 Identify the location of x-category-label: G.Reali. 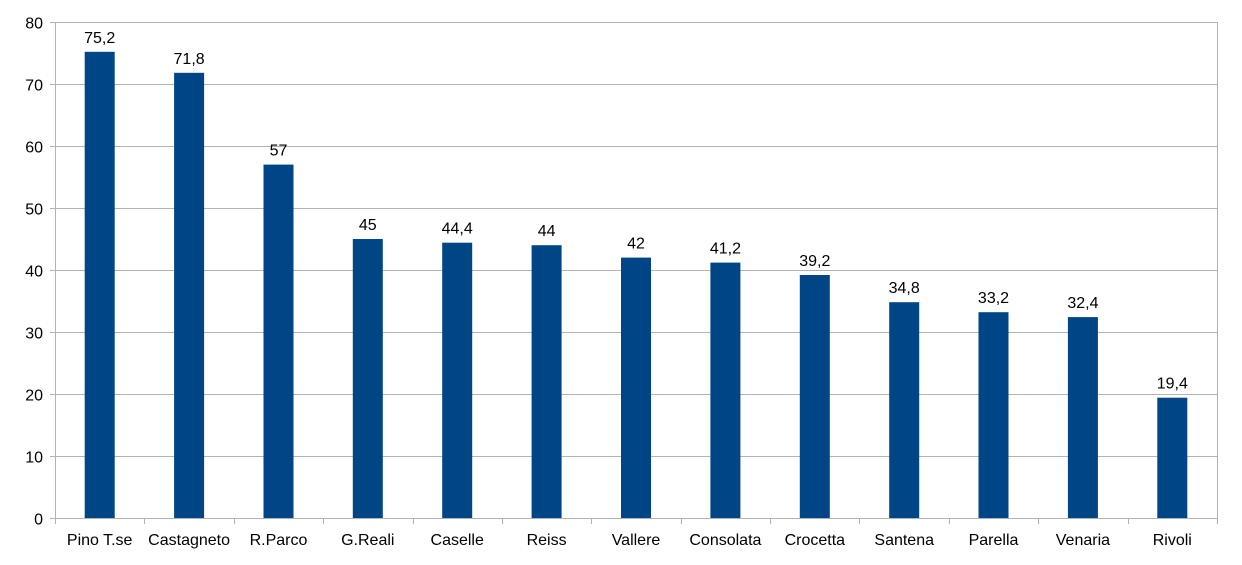
(367, 540).